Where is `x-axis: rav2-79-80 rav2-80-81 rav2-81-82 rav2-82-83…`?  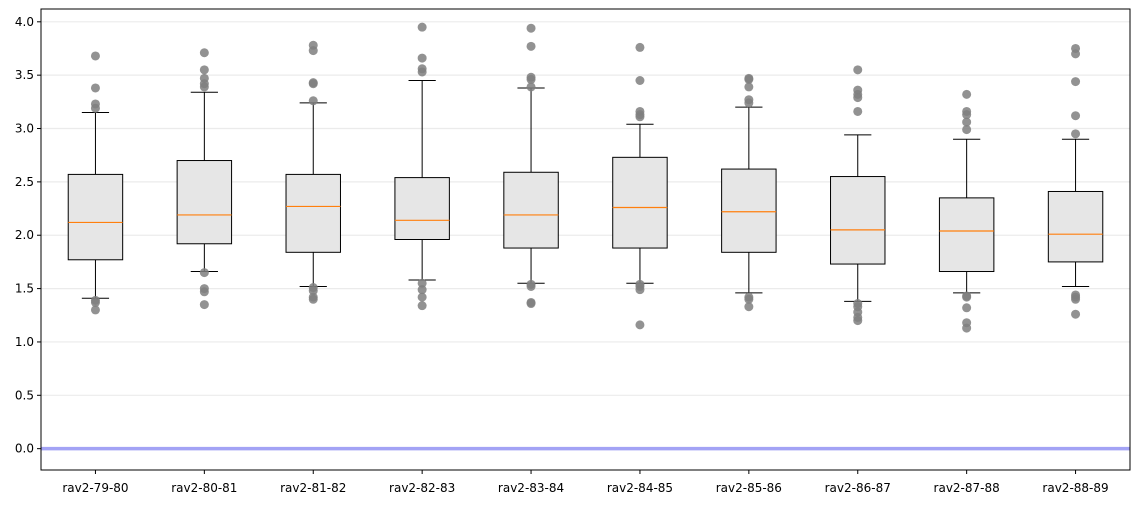
x-axis: rav2-79-80 rav2-80-81 rav2-81-82 rav2-82-83… is located at coordinates (585, 482).